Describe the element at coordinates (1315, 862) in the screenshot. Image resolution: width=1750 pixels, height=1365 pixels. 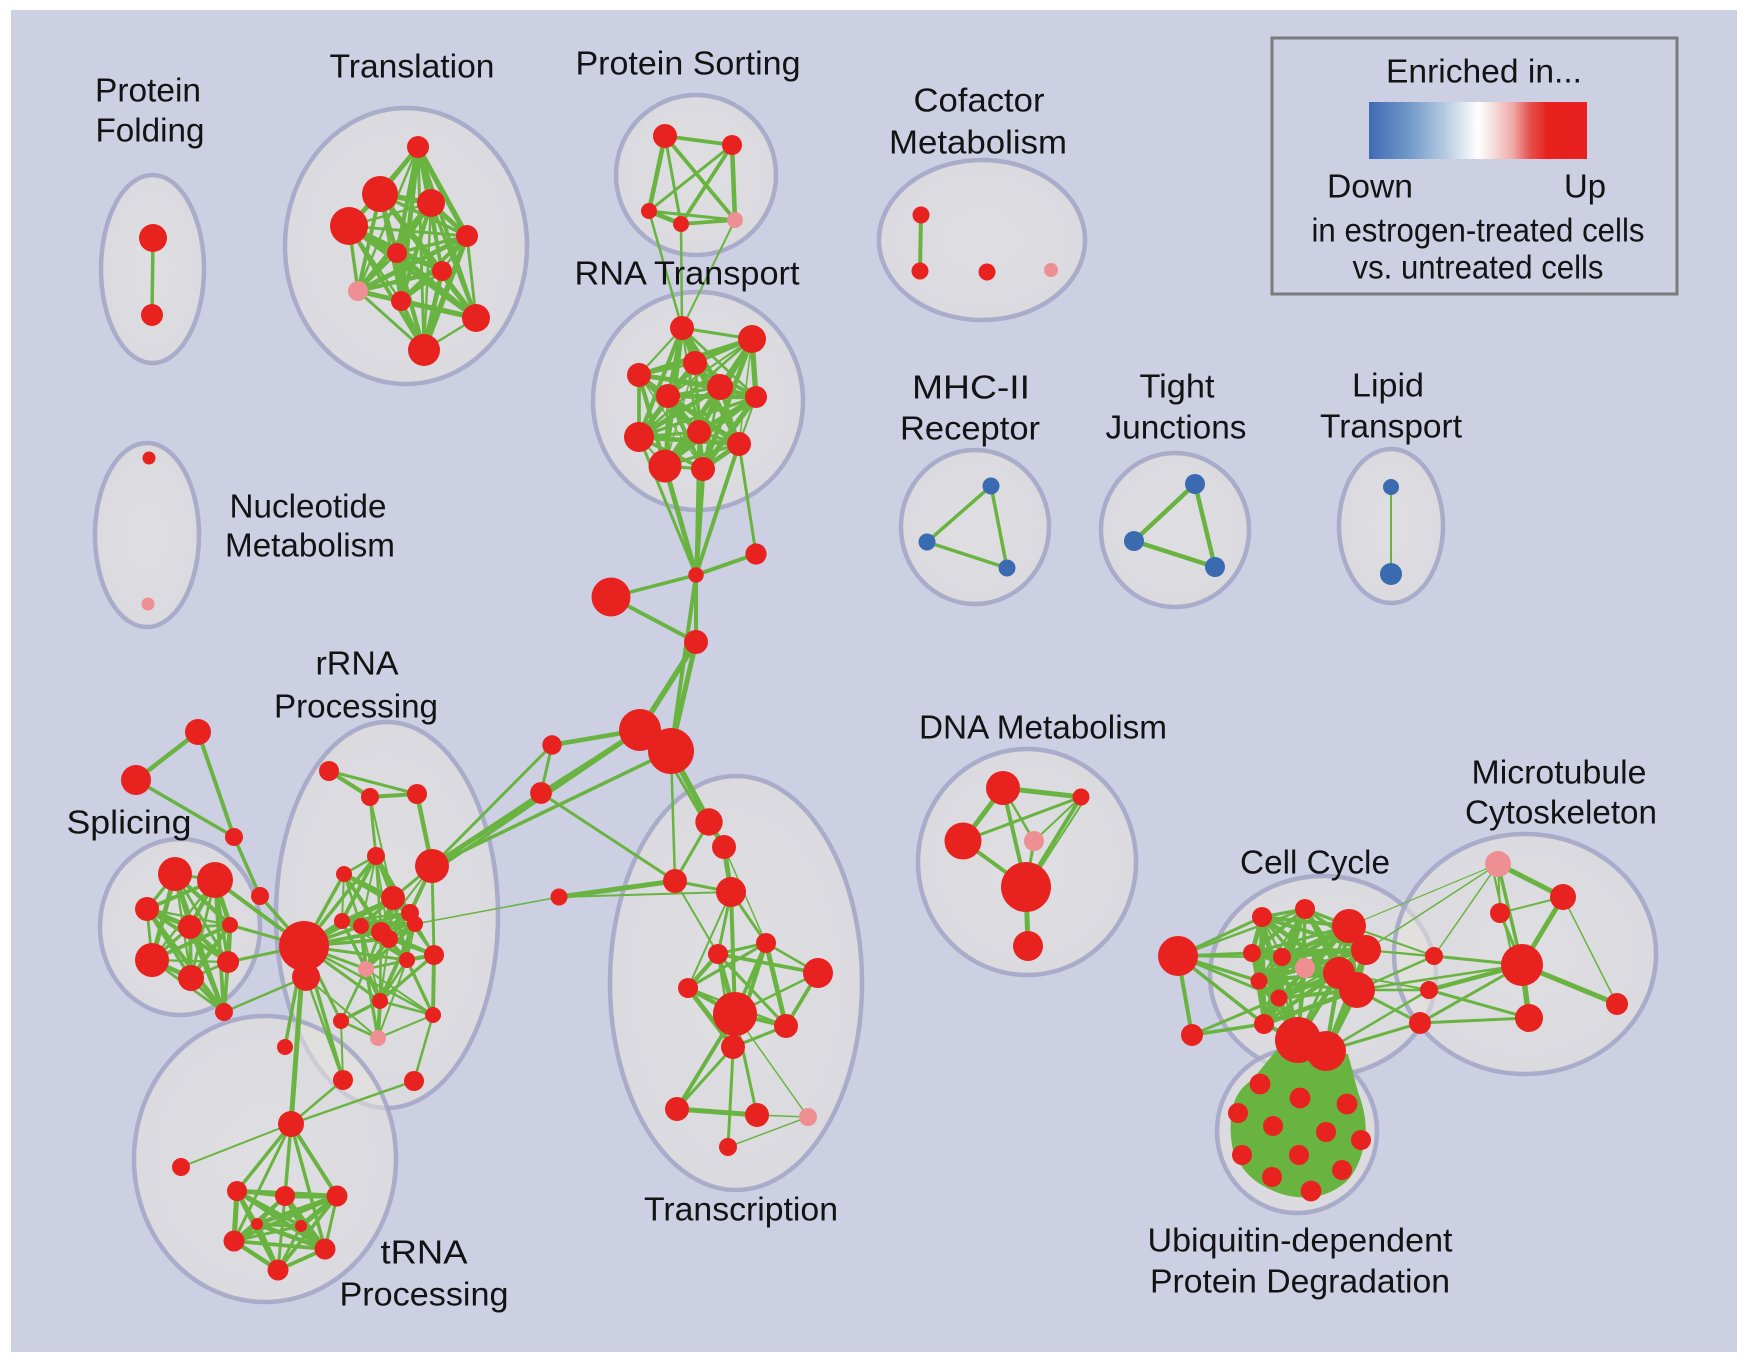
I see `svg-text: Cell Cycle` at that location.